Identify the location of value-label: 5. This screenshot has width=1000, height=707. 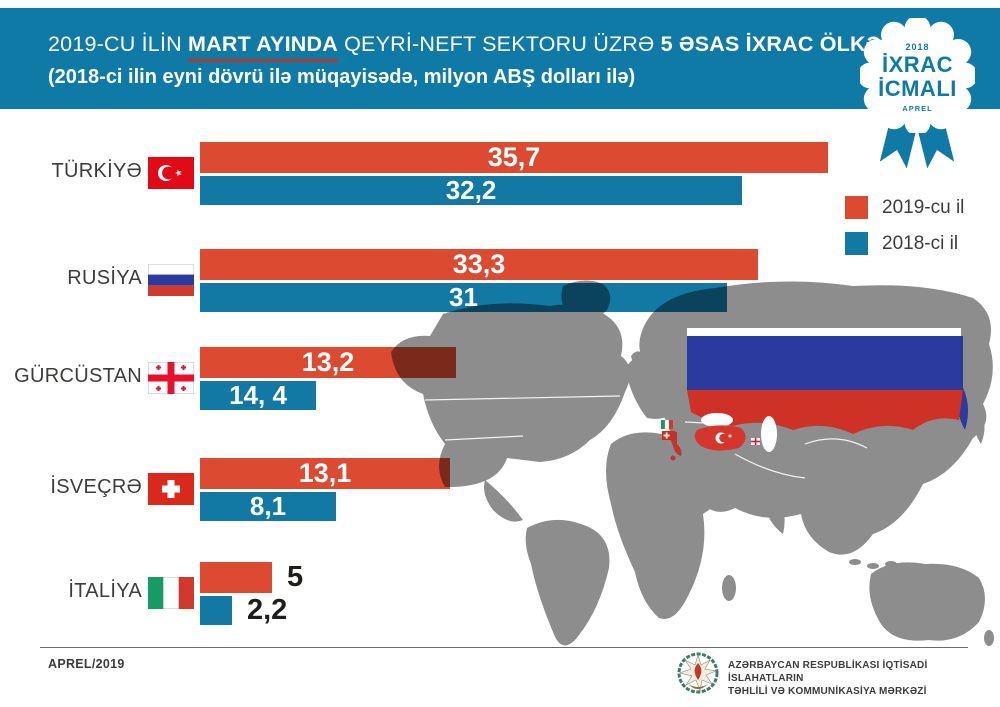
(295, 577).